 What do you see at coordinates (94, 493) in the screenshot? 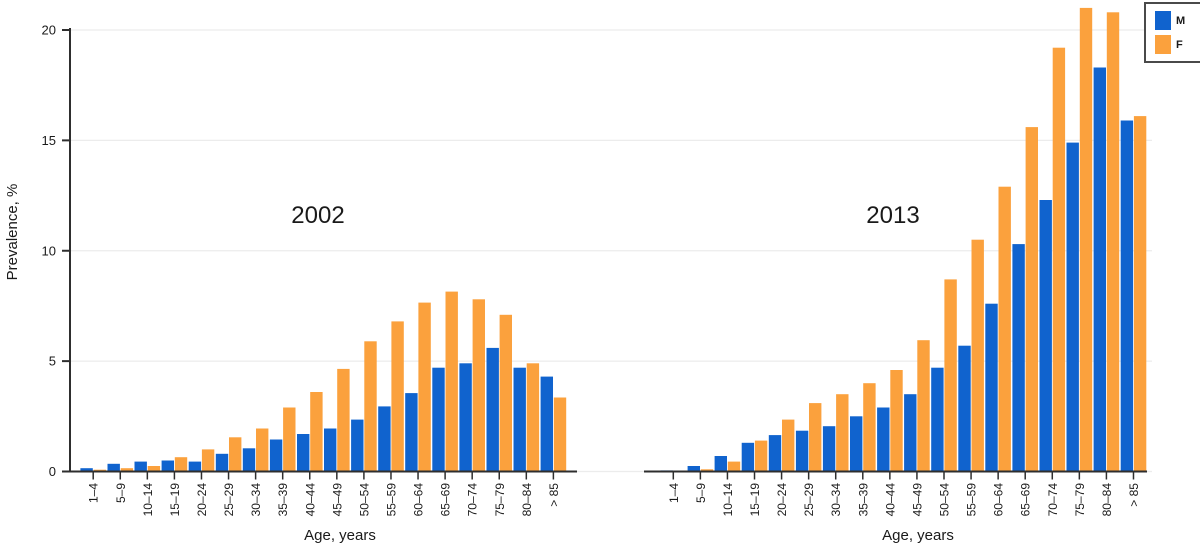
I see `x-tick-label-2002-0: 1–4` at bounding box center [94, 493].